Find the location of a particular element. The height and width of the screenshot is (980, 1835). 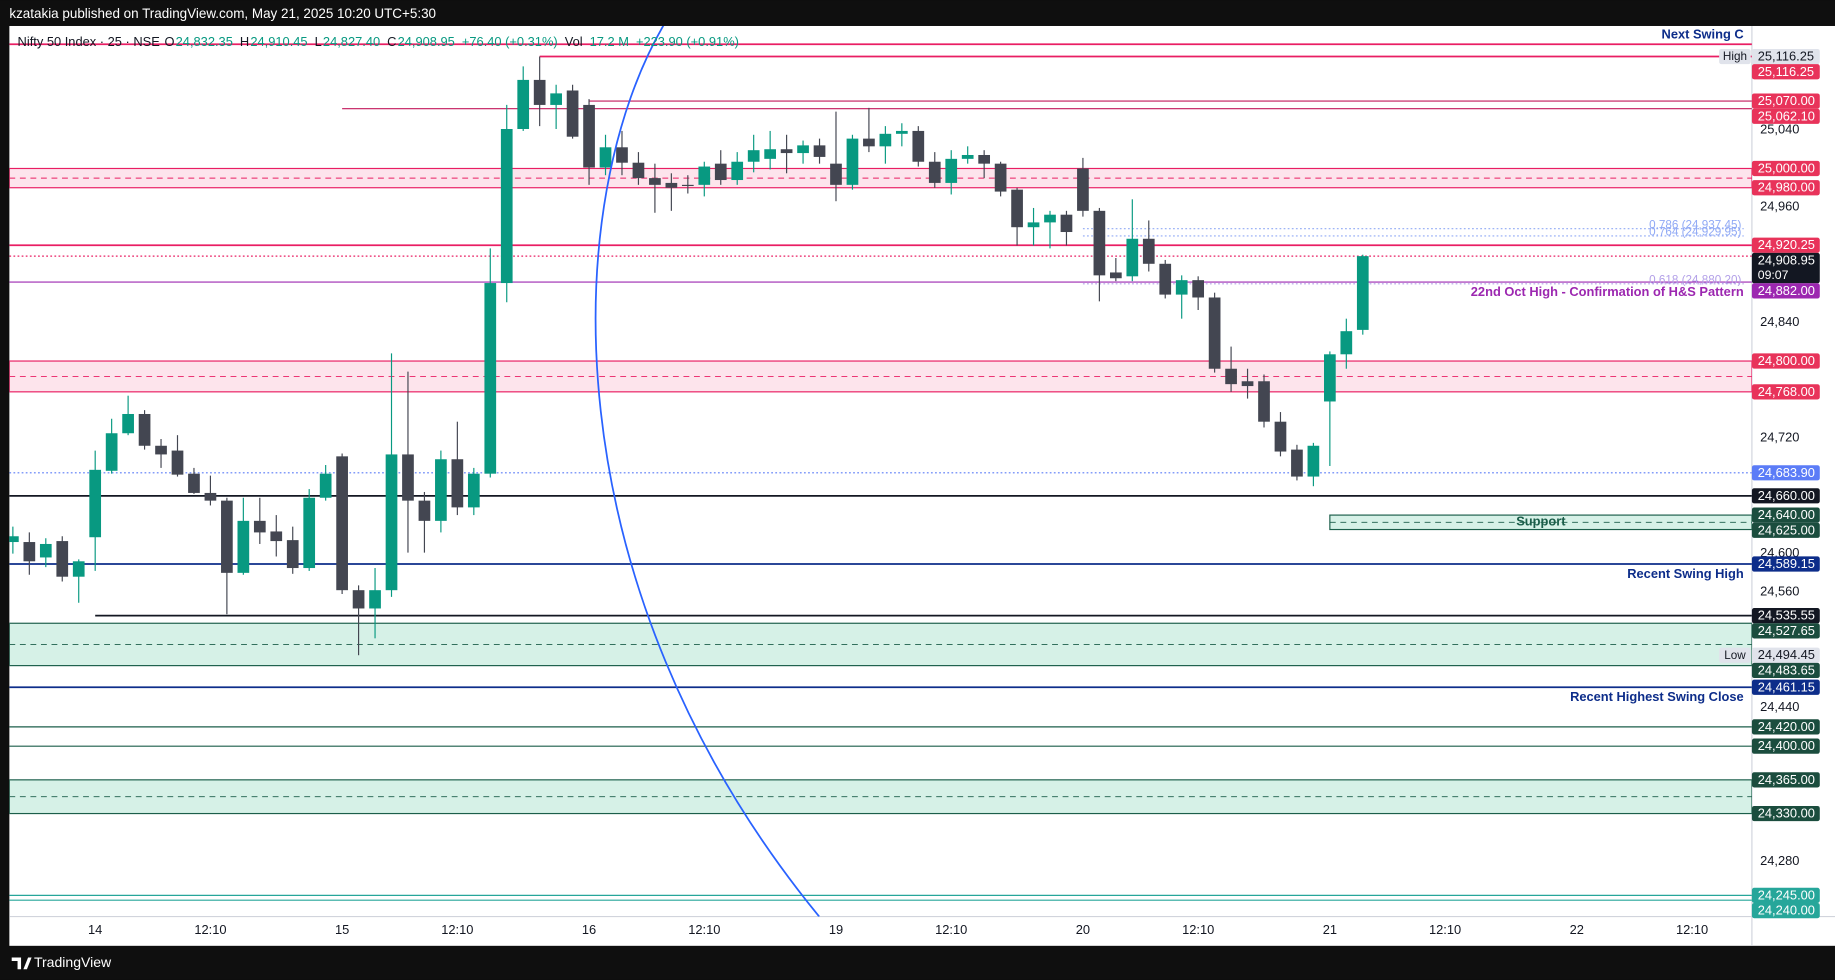

zone-label: Support is located at coordinates (1541, 521).